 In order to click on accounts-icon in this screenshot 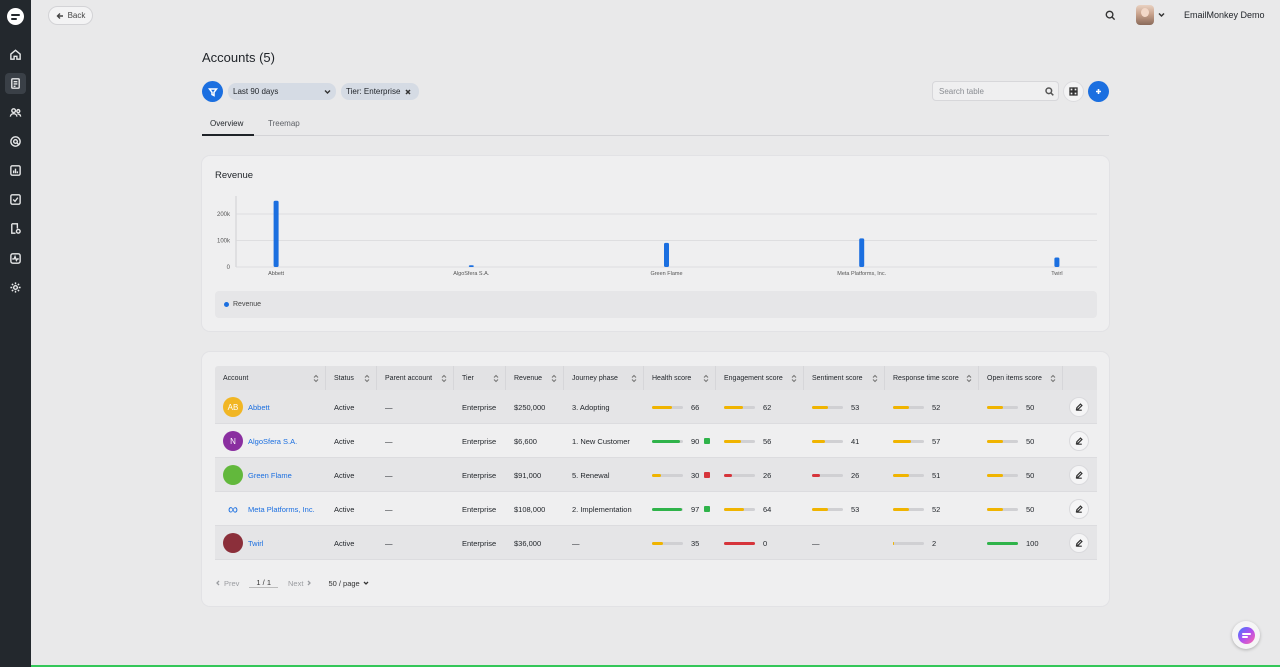, I will do `click(15, 83)`.